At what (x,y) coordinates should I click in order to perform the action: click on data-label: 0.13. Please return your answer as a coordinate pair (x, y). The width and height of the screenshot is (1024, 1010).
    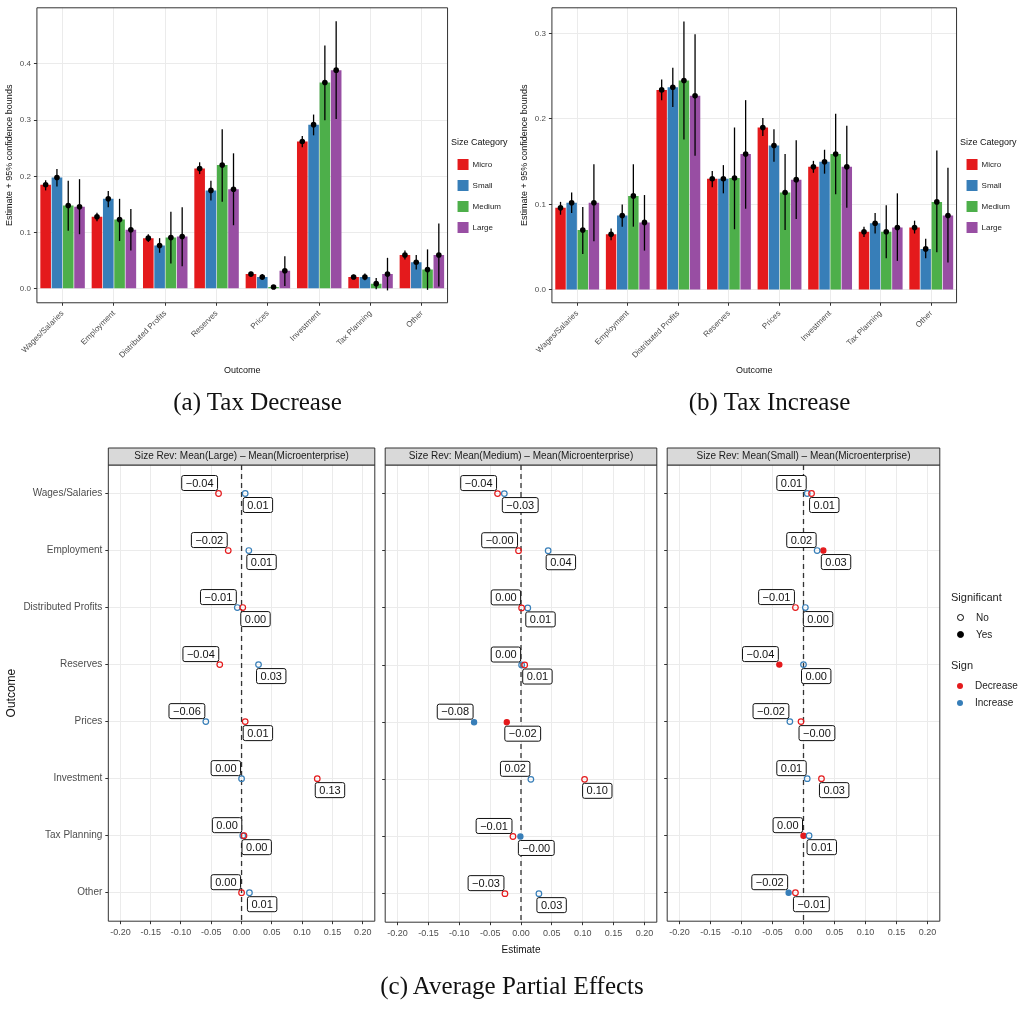
    Looking at the image, I should click on (330, 789).